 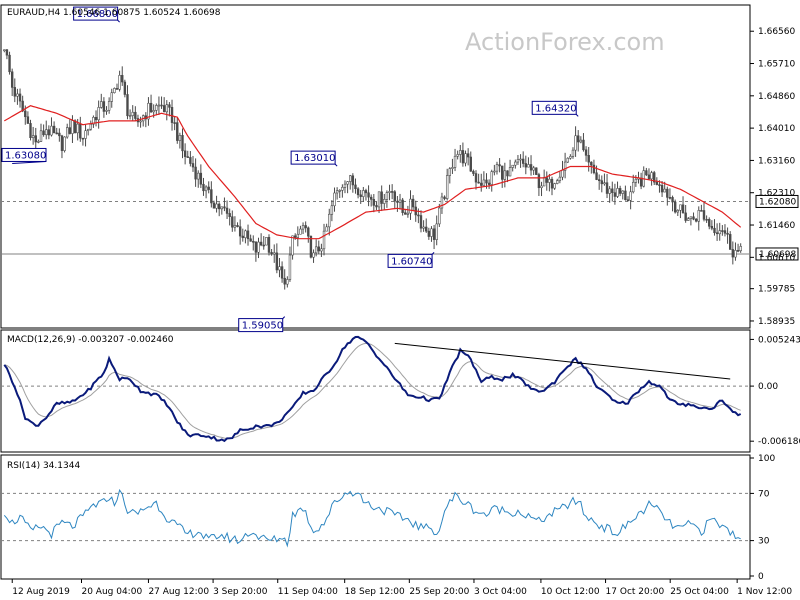 I want to click on rsi-tick-label: 0, so click(x=761, y=577).